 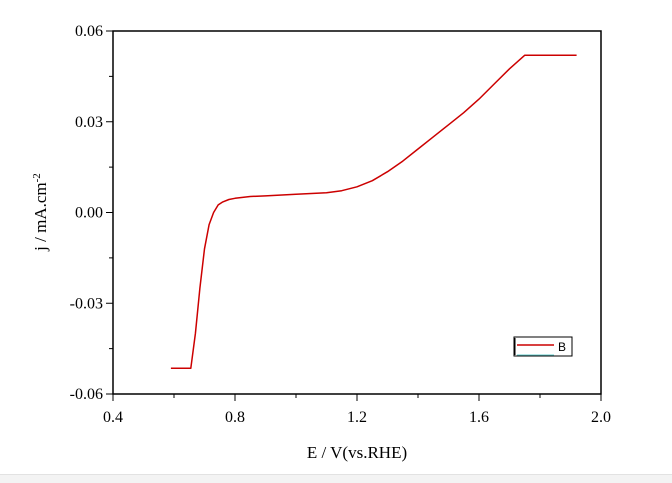 I want to click on y-axis-title-superscript: -2, so click(x=37, y=177).